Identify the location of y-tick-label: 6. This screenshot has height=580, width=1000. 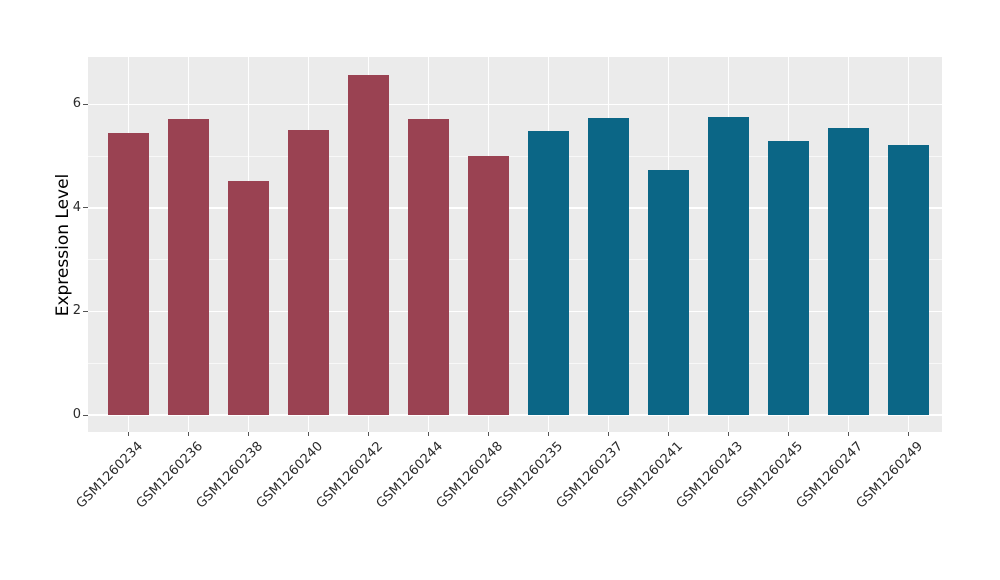
(76, 104).